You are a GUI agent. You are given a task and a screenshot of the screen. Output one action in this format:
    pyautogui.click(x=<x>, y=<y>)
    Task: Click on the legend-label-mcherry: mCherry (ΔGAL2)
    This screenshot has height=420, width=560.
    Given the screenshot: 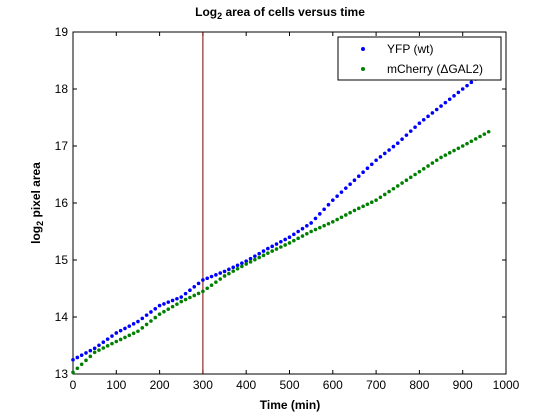 What is the action you would take?
    pyautogui.click(x=435, y=69)
    